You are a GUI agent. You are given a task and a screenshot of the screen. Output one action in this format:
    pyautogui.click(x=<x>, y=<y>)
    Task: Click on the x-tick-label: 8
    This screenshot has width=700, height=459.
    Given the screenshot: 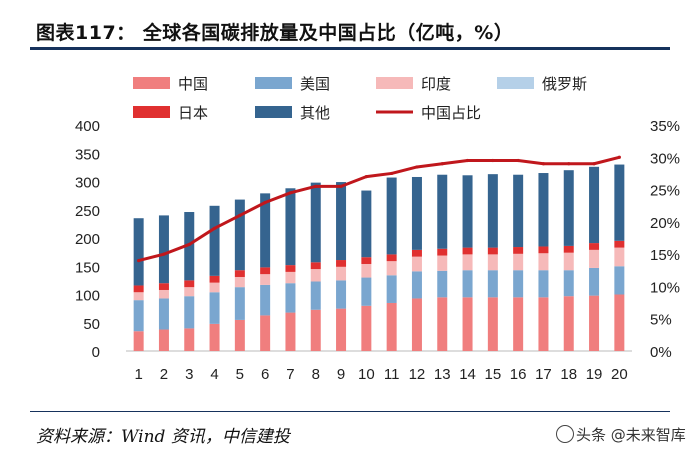 What is the action you would take?
    pyautogui.click(x=316, y=374)
    